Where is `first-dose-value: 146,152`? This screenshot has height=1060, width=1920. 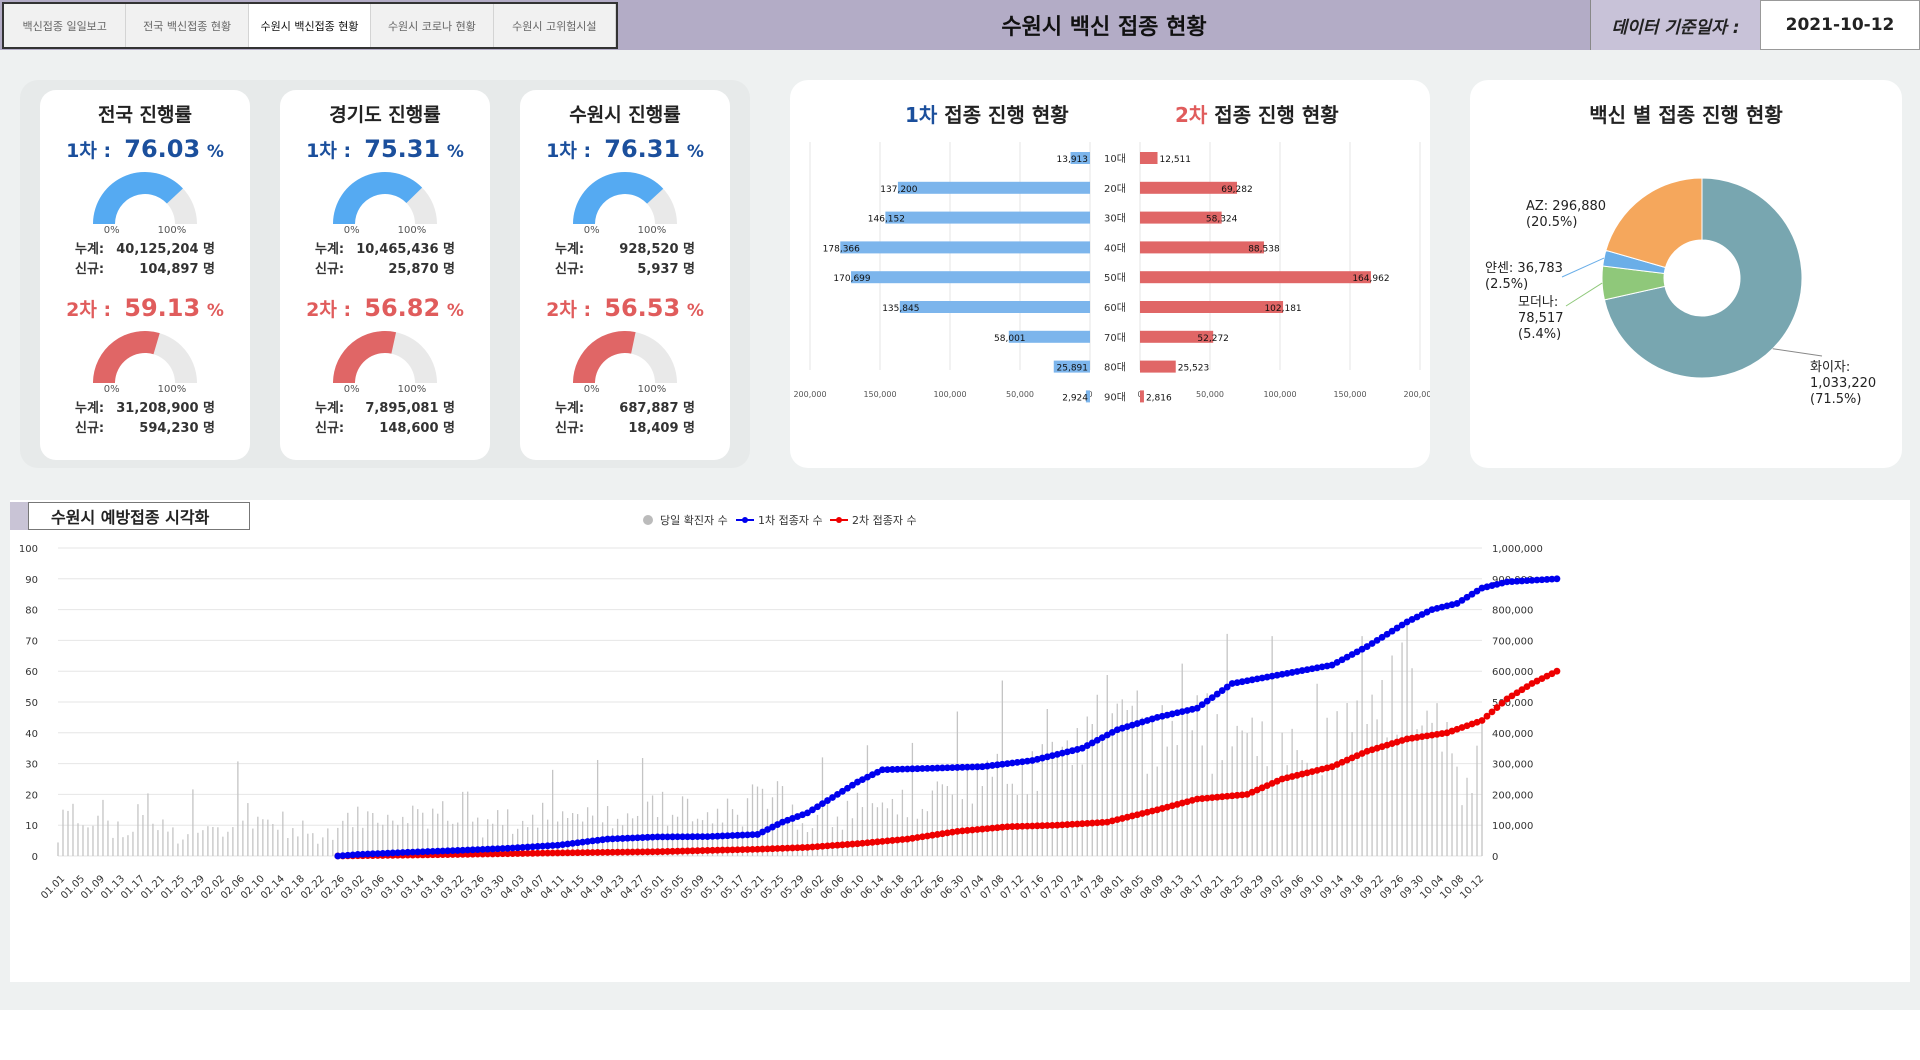
first-dose-value: 146,152 is located at coordinates (886, 220).